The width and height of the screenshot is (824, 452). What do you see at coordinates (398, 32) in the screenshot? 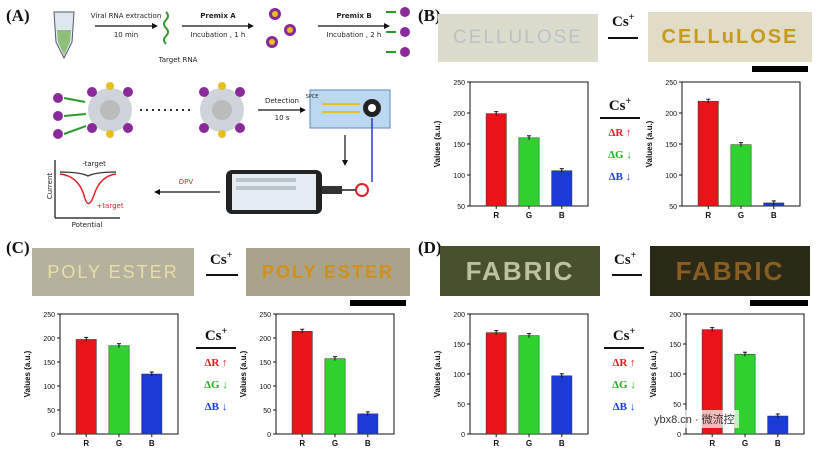
I see `probe-particle-icon` at bounding box center [398, 32].